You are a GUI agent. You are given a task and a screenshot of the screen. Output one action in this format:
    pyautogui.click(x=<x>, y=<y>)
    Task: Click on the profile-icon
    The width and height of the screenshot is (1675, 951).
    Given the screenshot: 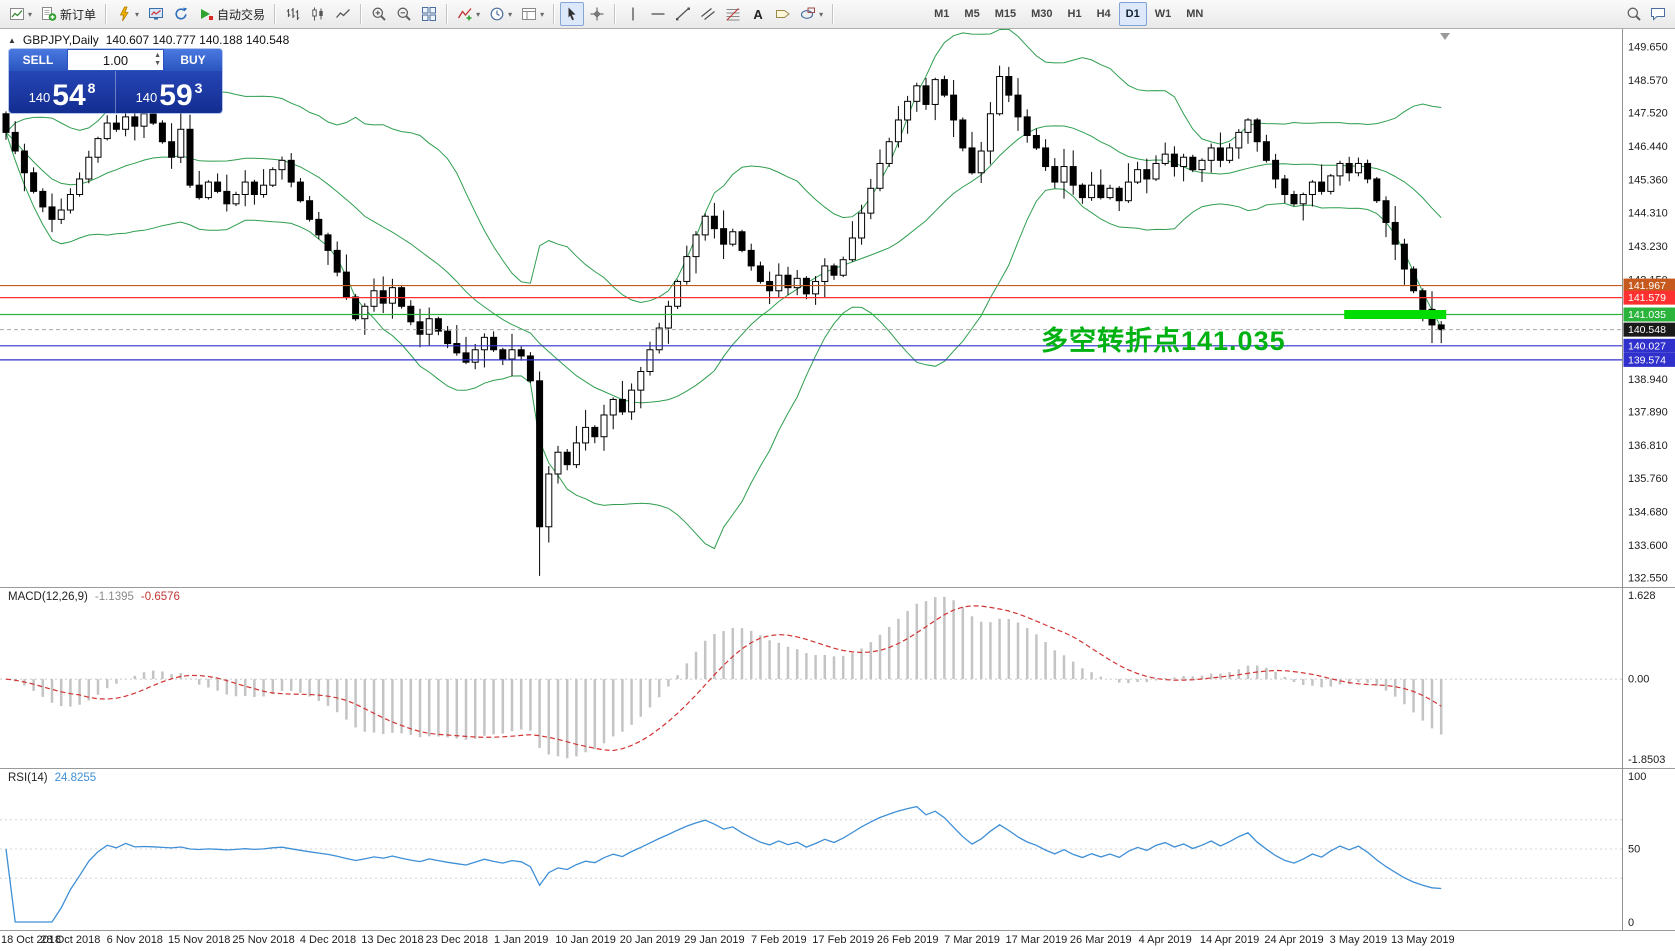 What is the action you would take?
    pyautogui.click(x=124, y=14)
    